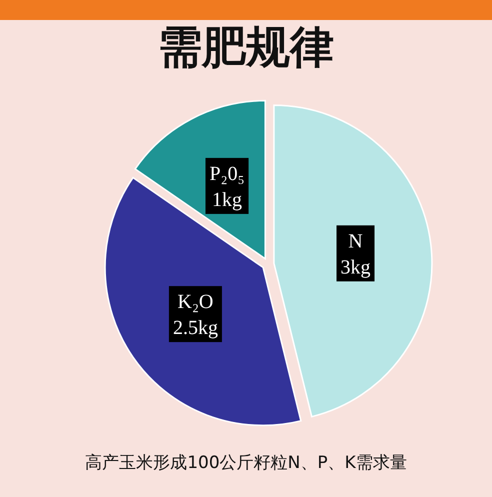 The height and width of the screenshot is (497, 492). Describe the element at coordinates (246, 463) in the screenshot. I see `text: 高产玉米形成100公斤籽粒N、P、K需求量` at that location.